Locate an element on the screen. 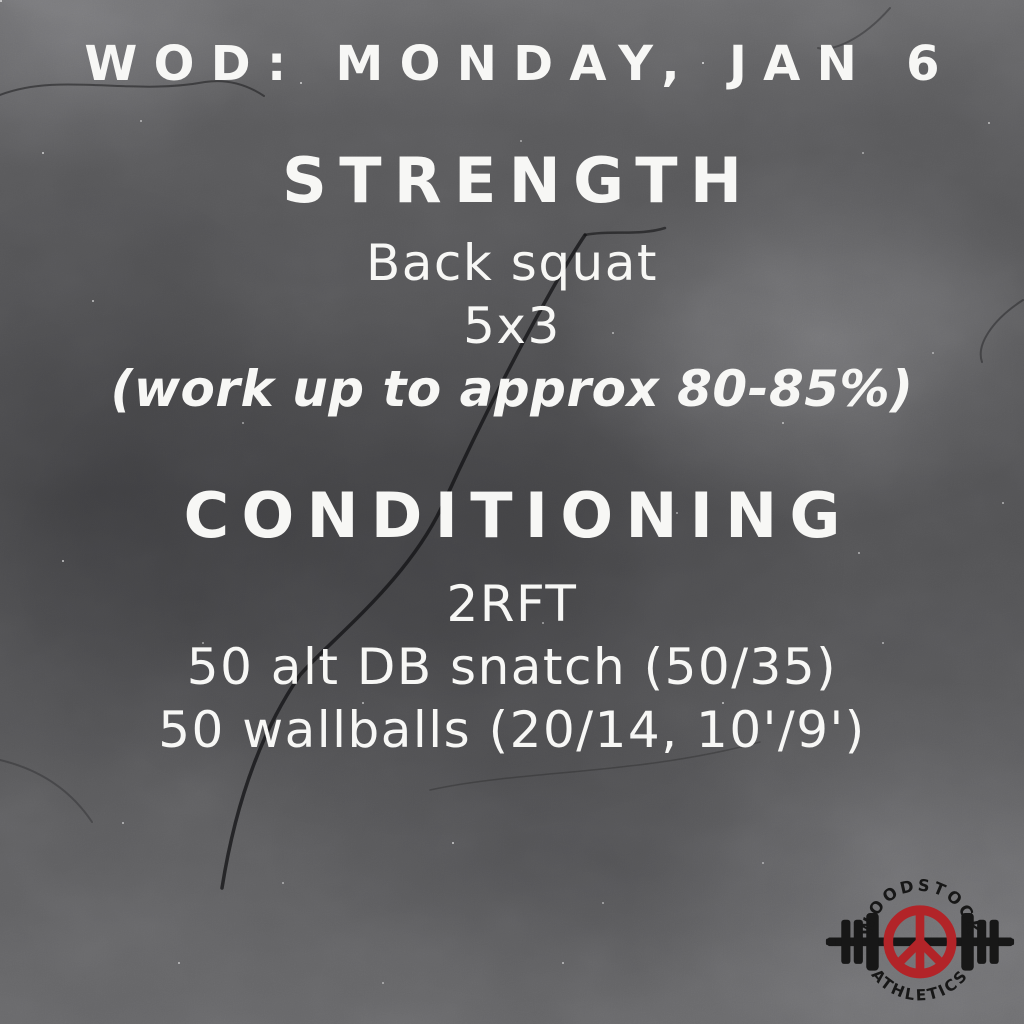 This screenshot has height=1024, width=1024. conditioning-heading: CONDITIONING is located at coordinates (518, 515).